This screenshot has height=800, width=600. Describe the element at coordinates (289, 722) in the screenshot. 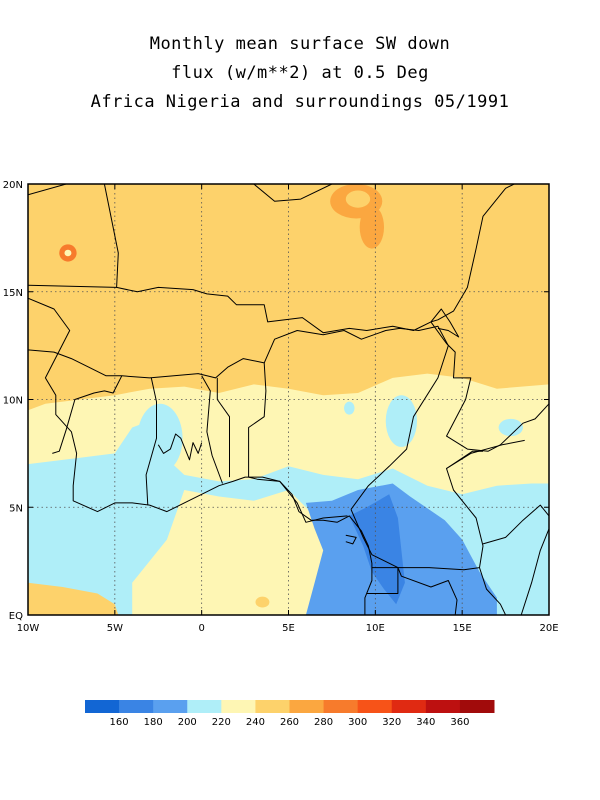

I see `colorbar-label-260: 260` at that location.